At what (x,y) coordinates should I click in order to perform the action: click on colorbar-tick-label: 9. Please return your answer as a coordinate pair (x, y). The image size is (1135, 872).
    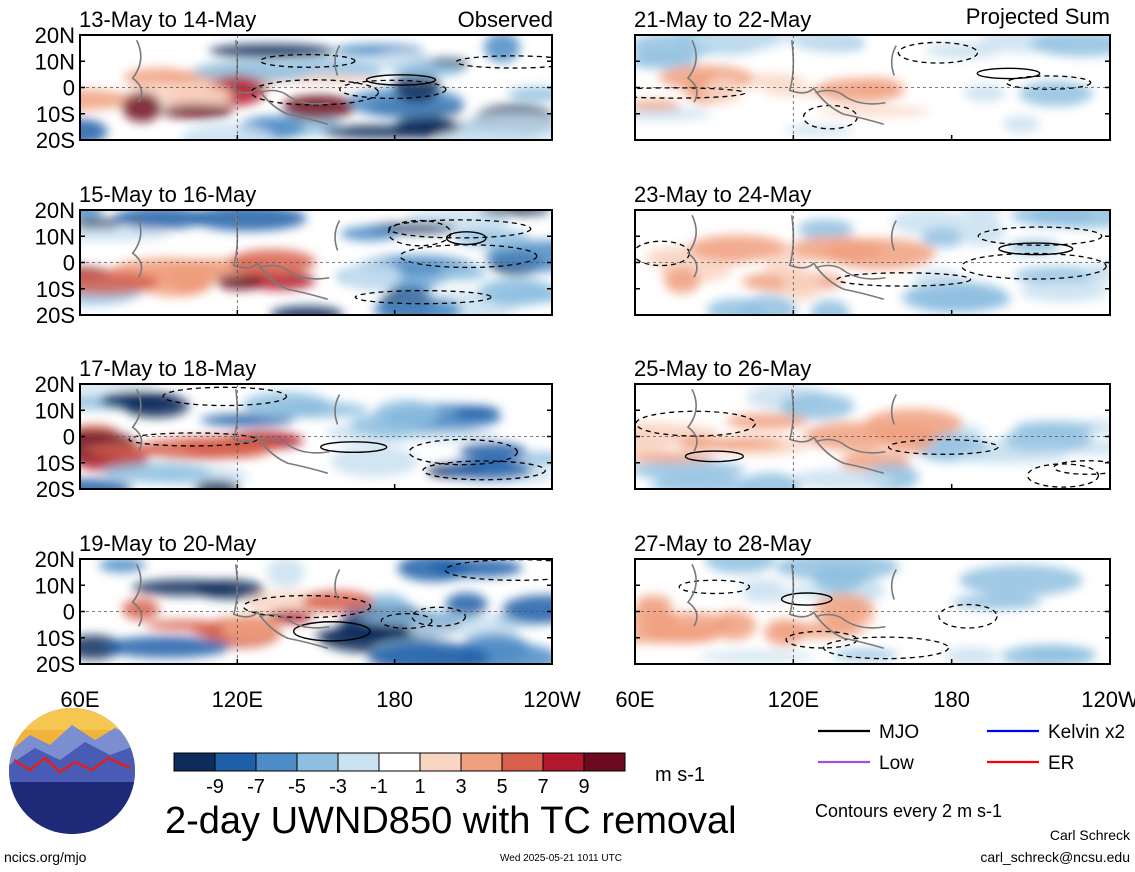
    Looking at the image, I should click on (583, 787).